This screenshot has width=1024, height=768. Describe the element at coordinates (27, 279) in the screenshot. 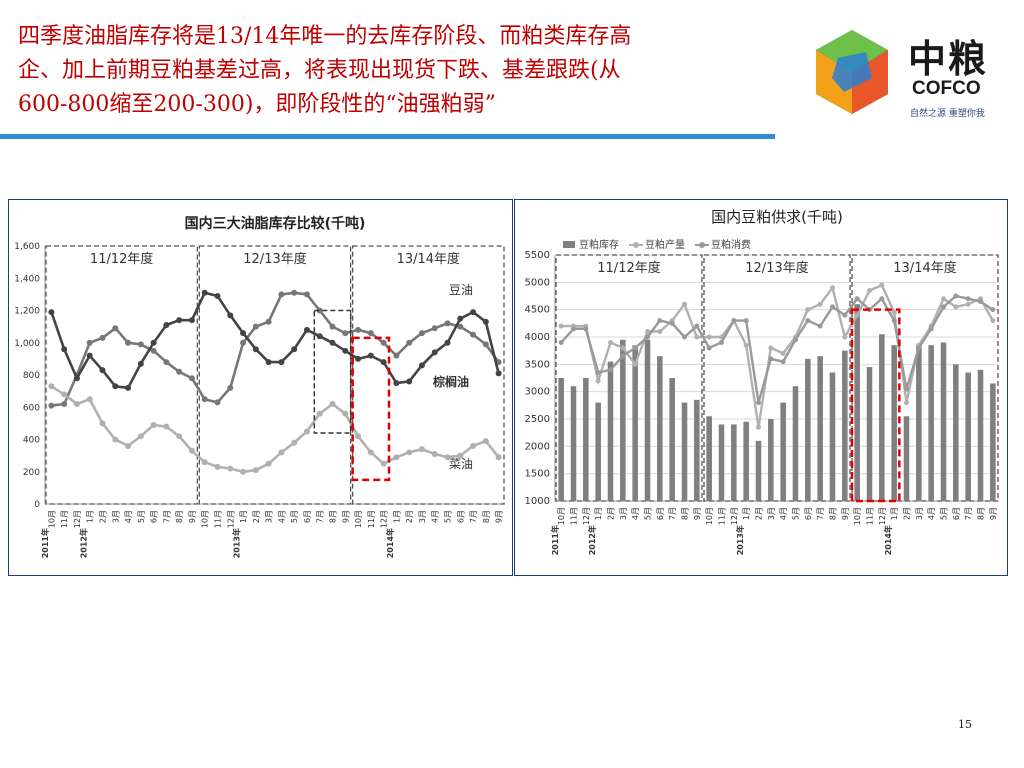

I see `y-tick-label: 1,400` at that location.